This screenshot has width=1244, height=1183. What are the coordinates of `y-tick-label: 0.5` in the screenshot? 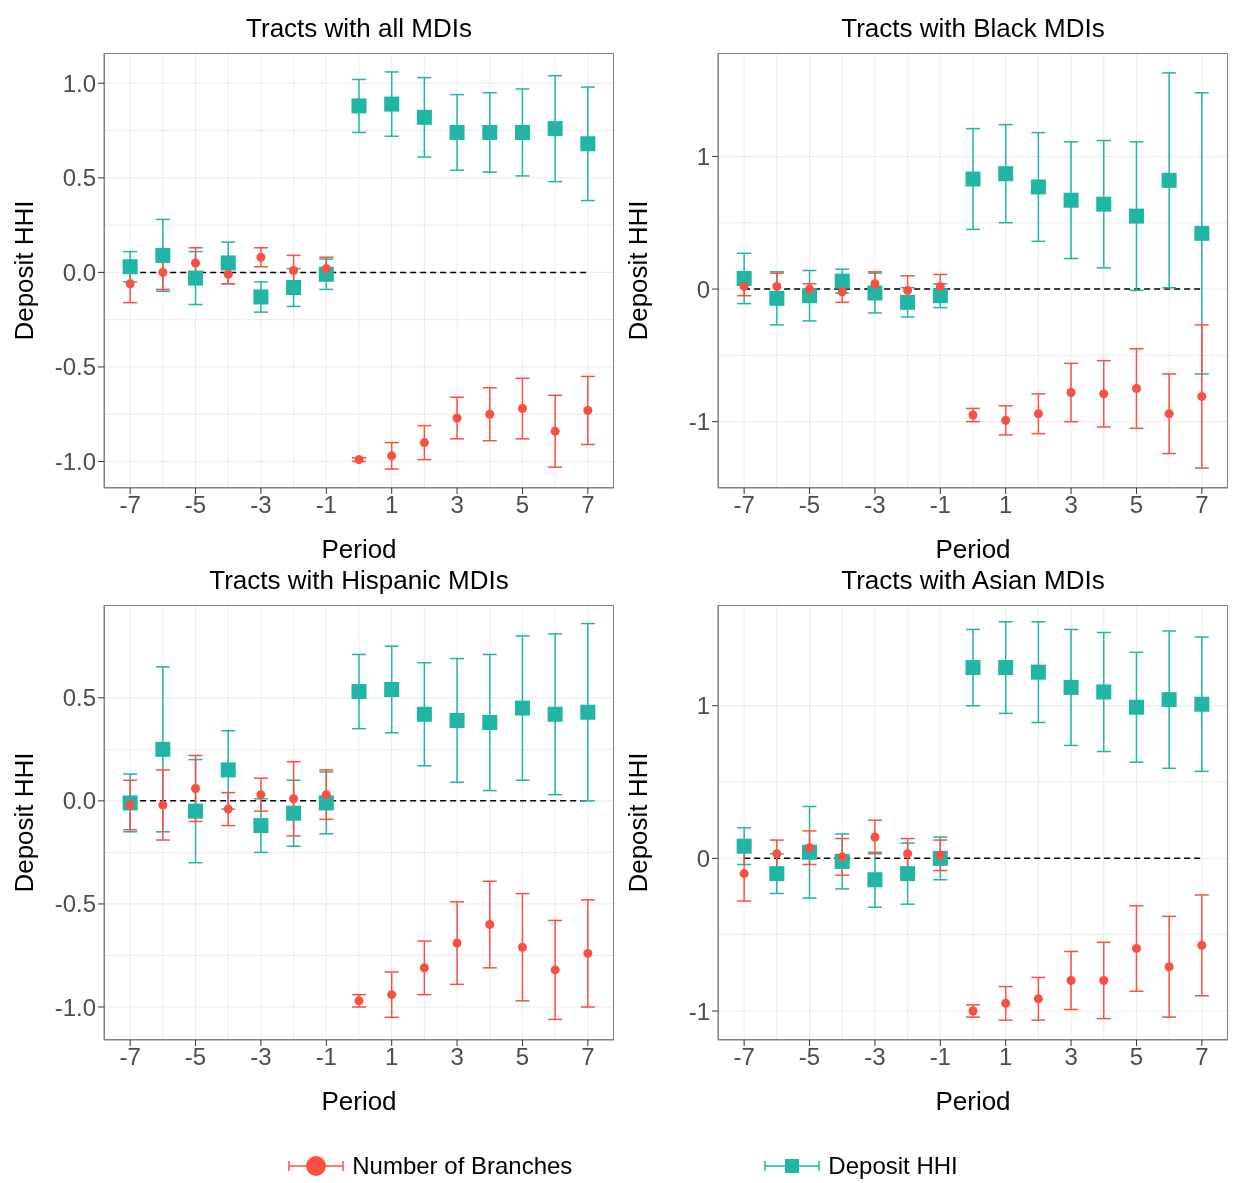 It's located at (79, 698).